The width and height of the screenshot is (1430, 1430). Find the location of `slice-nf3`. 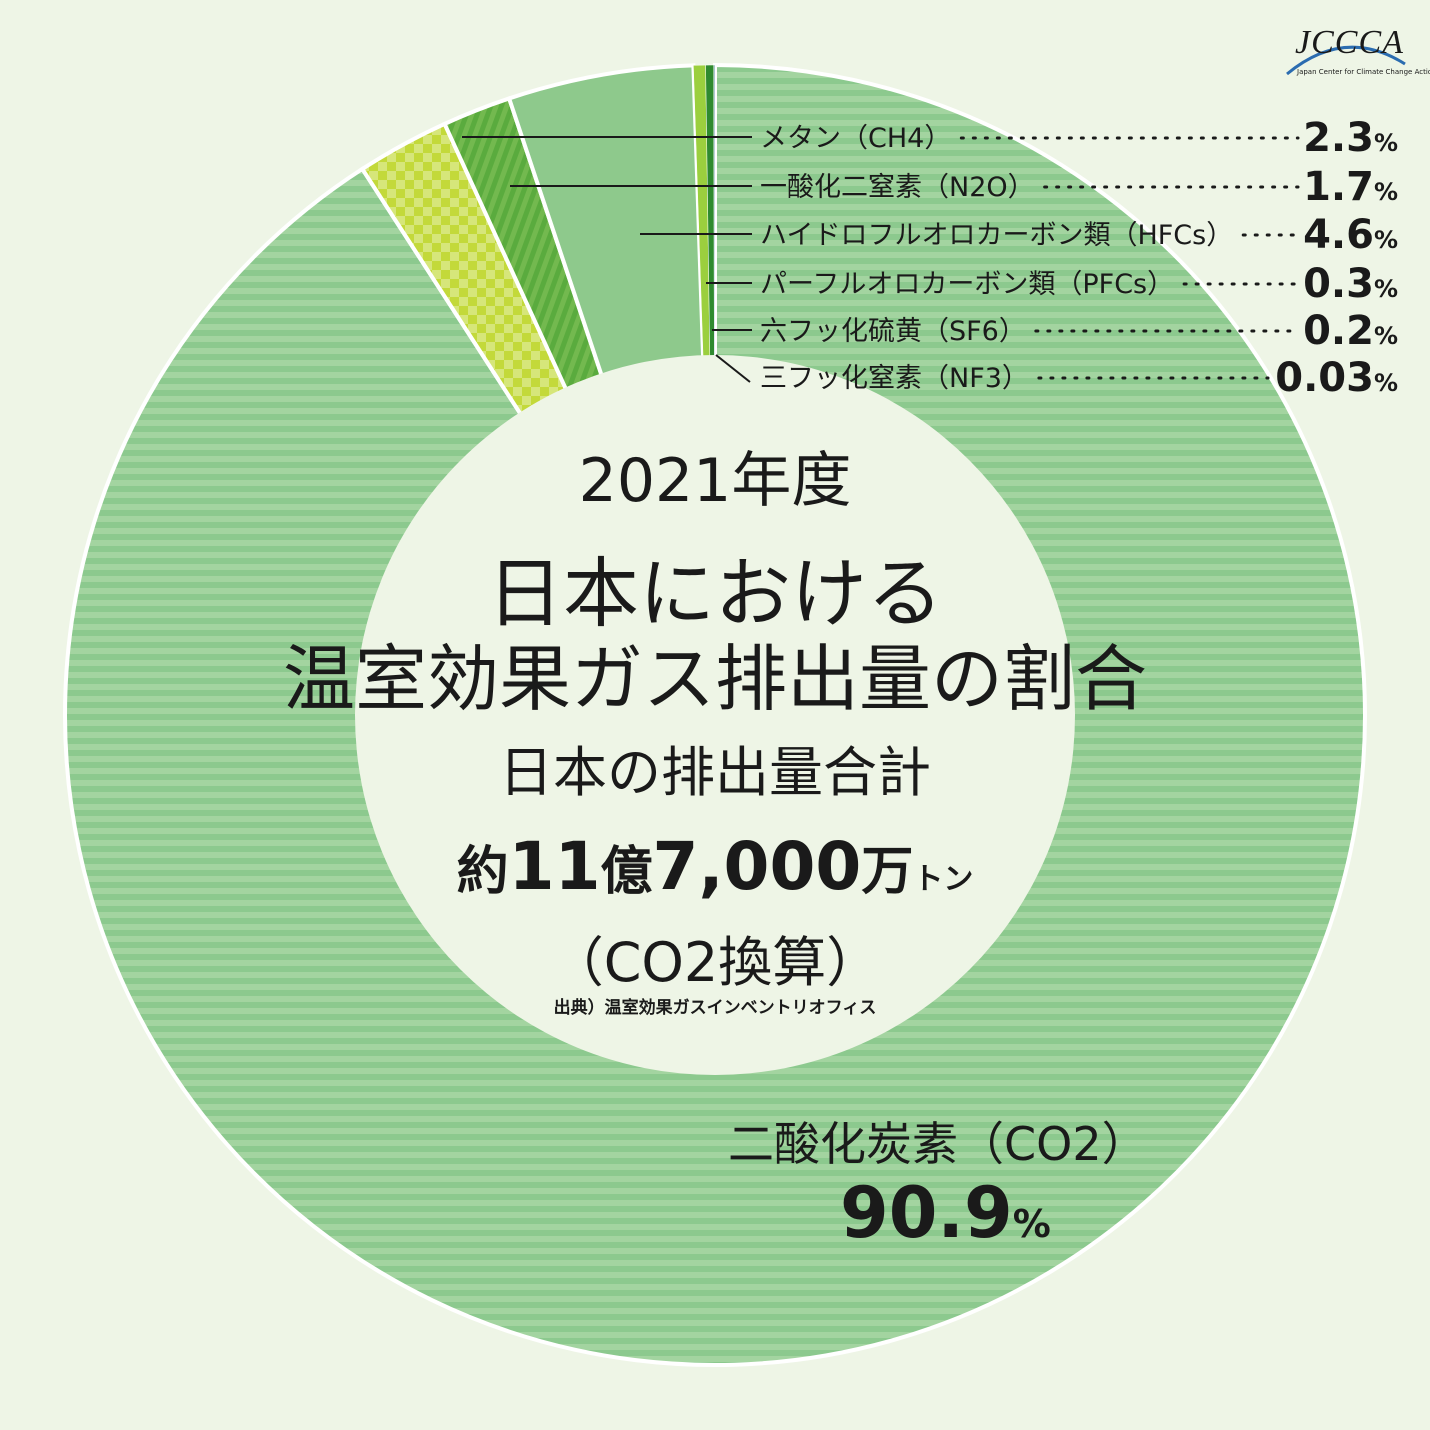

slice-nf3 is located at coordinates (714, 390).